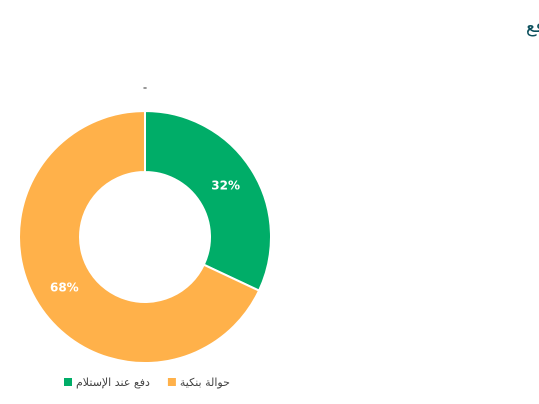  I want to click on chart-title: طرق الدفع, so click(532, 26).